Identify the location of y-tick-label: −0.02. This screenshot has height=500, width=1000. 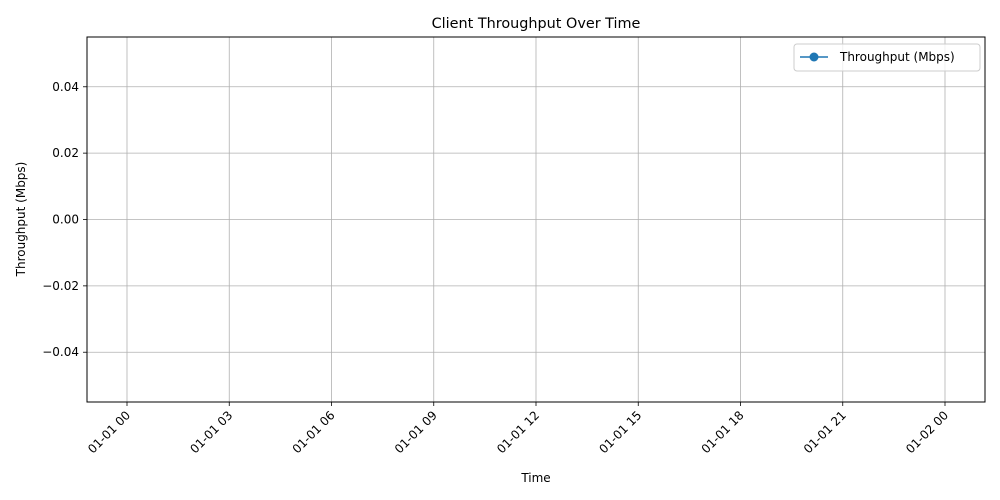
(60, 286).